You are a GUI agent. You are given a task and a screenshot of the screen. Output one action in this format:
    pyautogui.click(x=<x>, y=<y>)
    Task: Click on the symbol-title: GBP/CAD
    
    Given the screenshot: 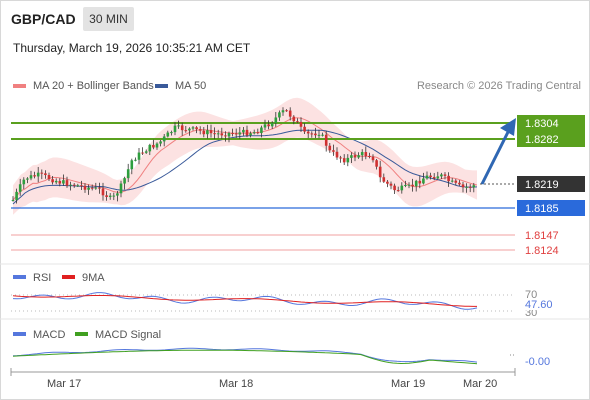 What is the action you would take?
    pyautogui.click(x=43, y=19)
    